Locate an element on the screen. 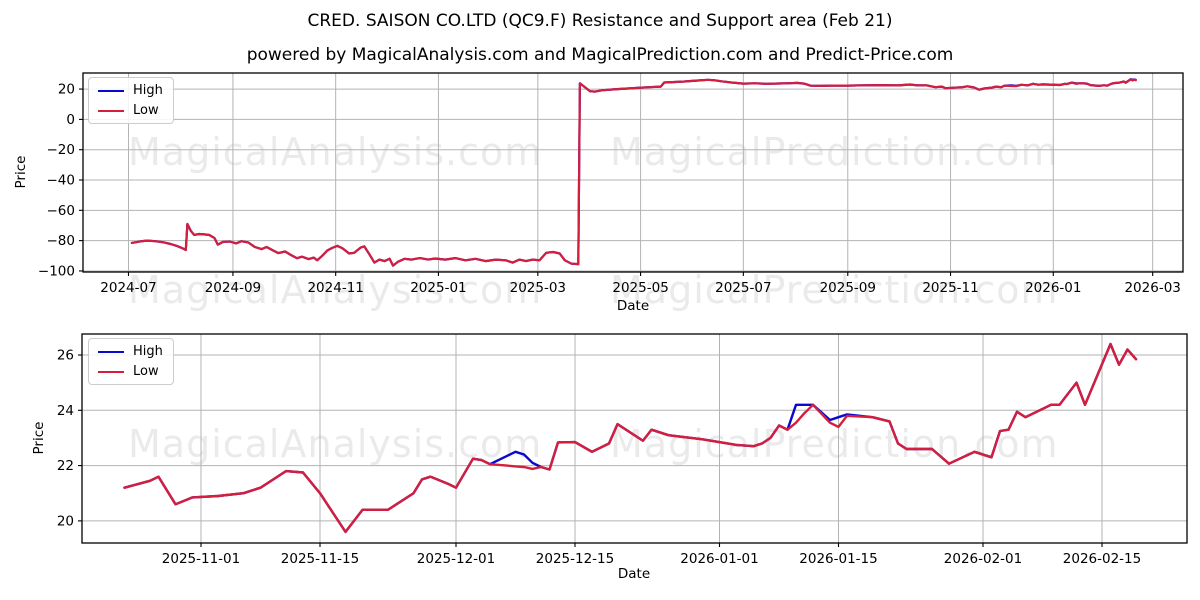 The width and height of the screenshot is (1200, 600). x-tick-label: 2026-01-15 is located at coordinates (838, 559).